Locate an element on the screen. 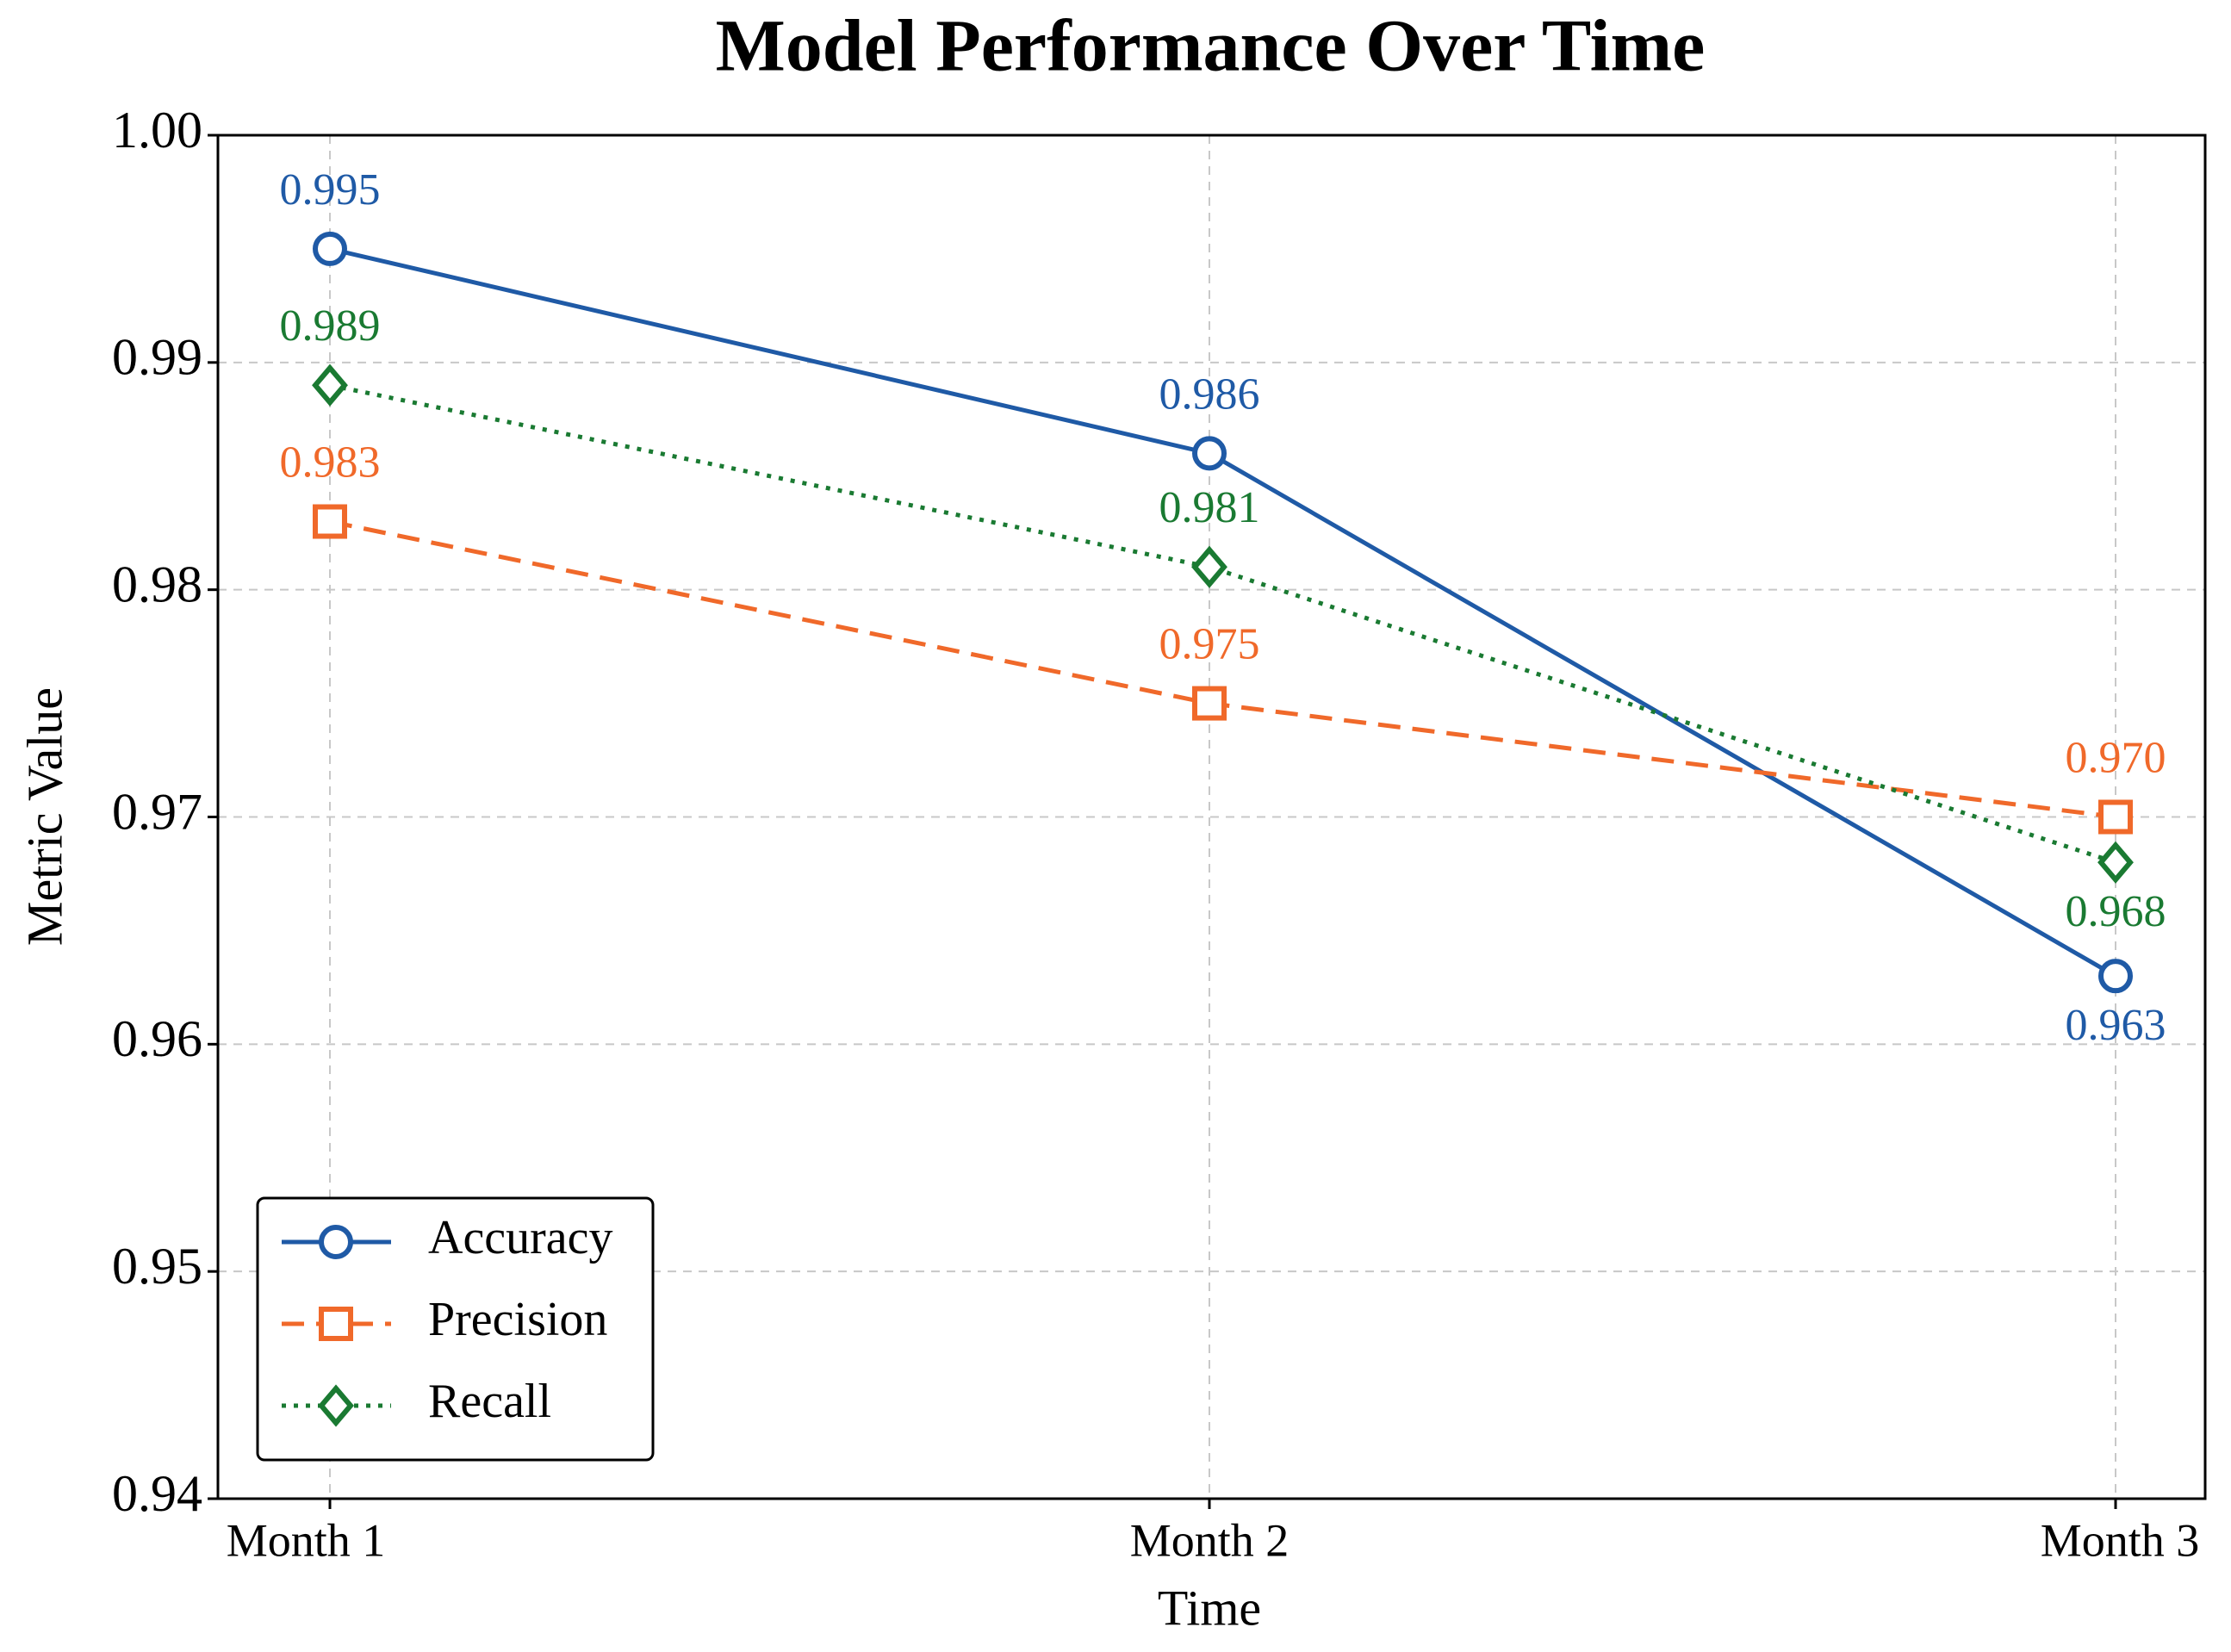 This screenshot has height=1652, width=2231. legend-label: Precision is located at coordinates (517, 1319).